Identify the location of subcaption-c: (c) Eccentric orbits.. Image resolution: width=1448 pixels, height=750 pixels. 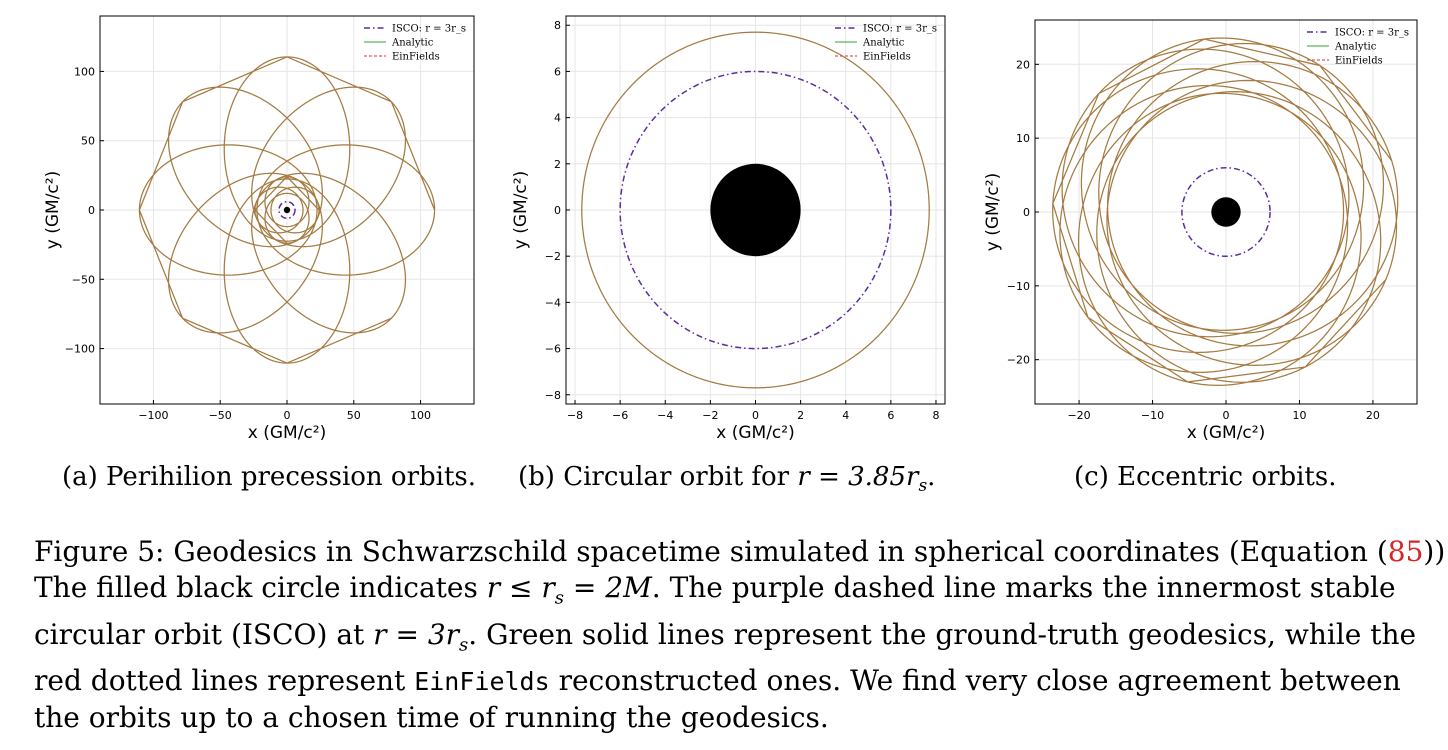
(1205, 477).